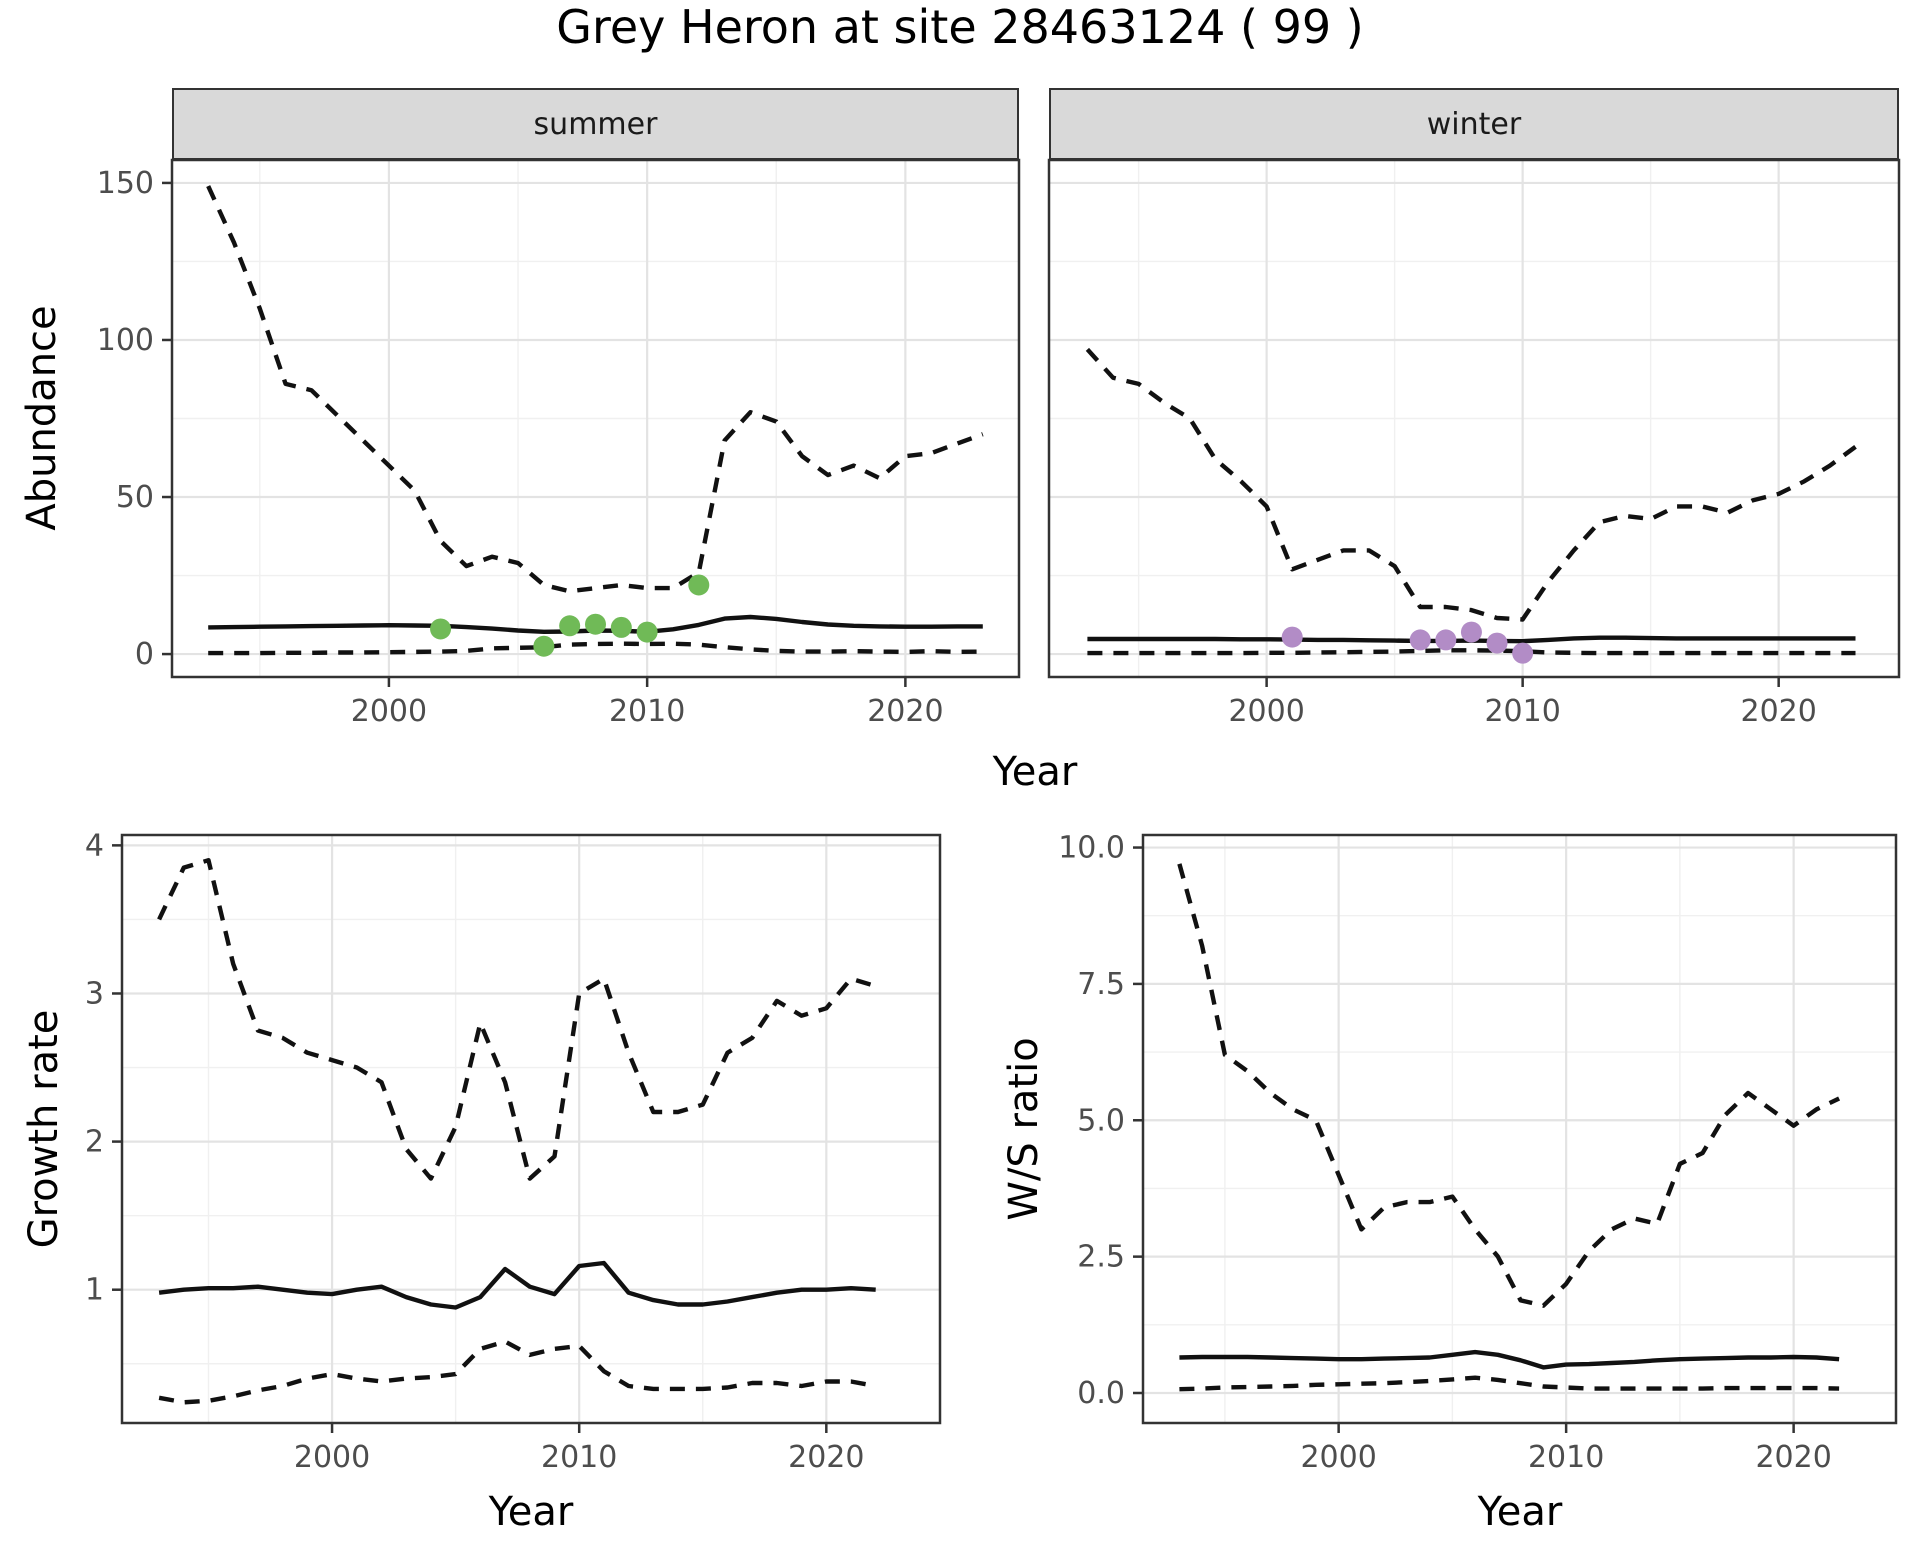 This screenshot has width=1920, height=1560. I want to click on y-tick-label: 2.5, so click(1101, 1257).